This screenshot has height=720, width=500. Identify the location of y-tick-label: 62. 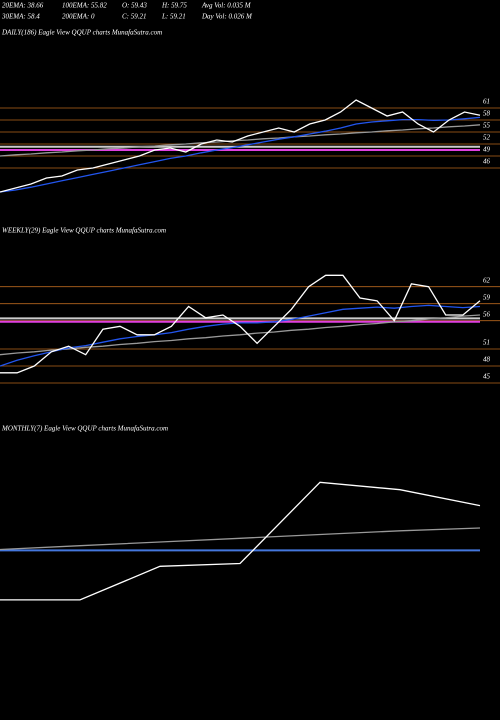
(487, 280).